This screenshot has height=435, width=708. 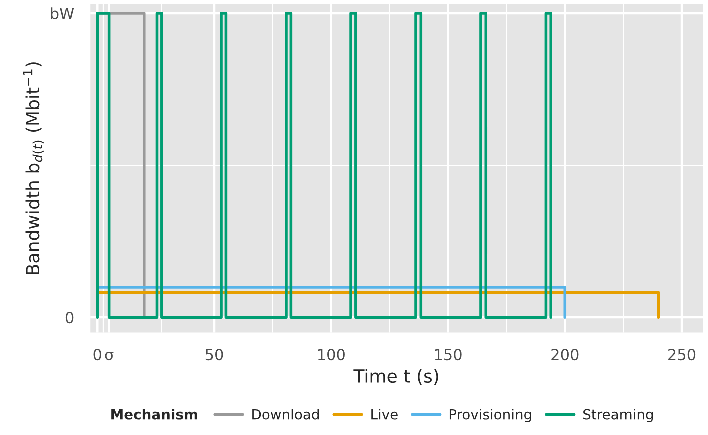 What do you see at coordinates (155, 414) in the screenshot?
I see `legend-title: Mechanism` at bounding box center [155, 414].